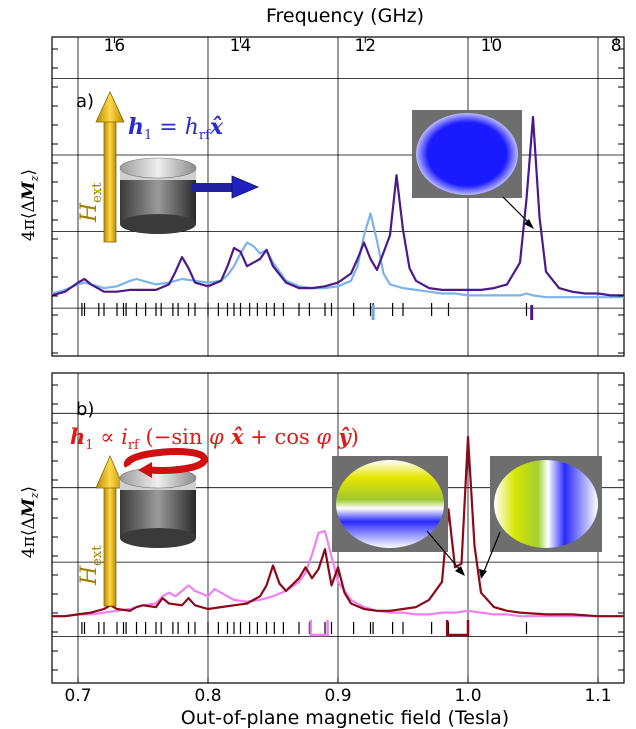 Image resolution: width=636 pixels, height=729 pixels. Describe the element at coordinates (304, 628) in the screenshot. I see `panel-b-mode-lines` at that location.